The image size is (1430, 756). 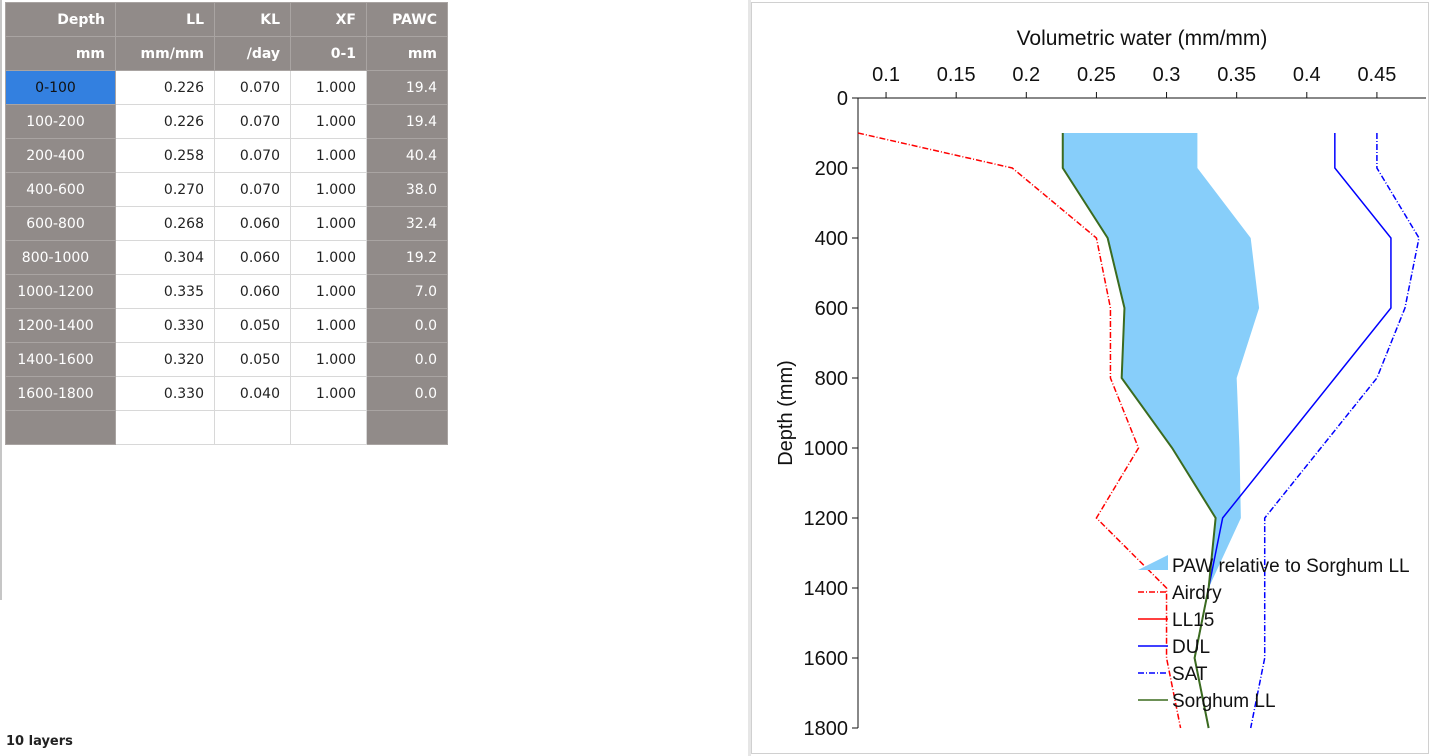 What do you see at coordinates (60, 19) in the screenshot?
I see `column-header-depth: Depth` at bounding box center [60, 19].